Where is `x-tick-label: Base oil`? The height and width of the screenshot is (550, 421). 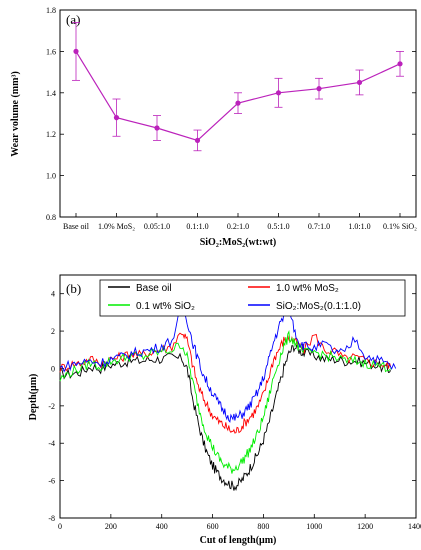 x-tick-label: Base oil is located at coordinates (76, 226).